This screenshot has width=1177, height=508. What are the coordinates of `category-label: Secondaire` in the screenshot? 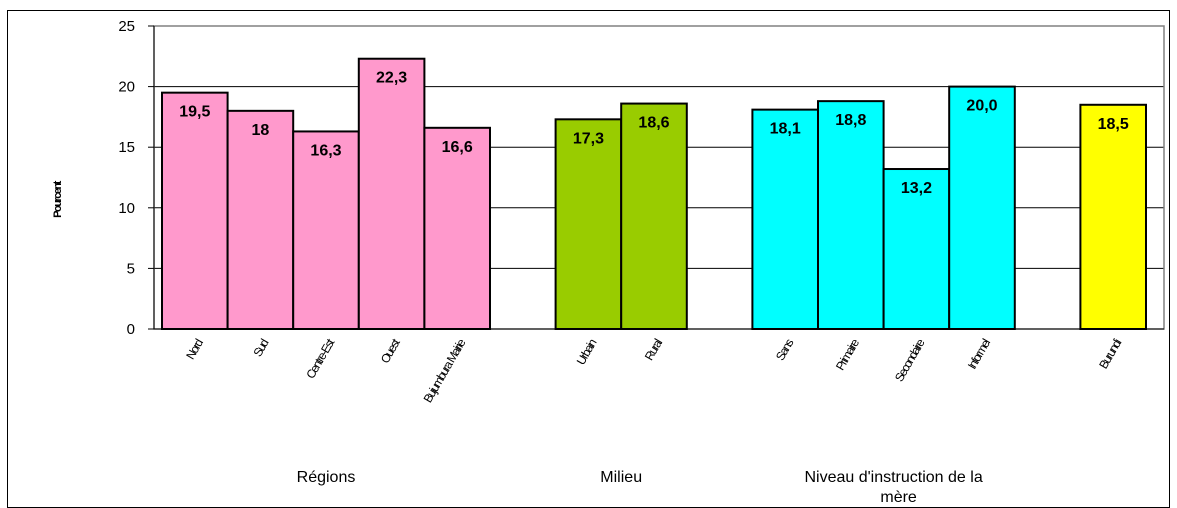 It's located at (910, 360).